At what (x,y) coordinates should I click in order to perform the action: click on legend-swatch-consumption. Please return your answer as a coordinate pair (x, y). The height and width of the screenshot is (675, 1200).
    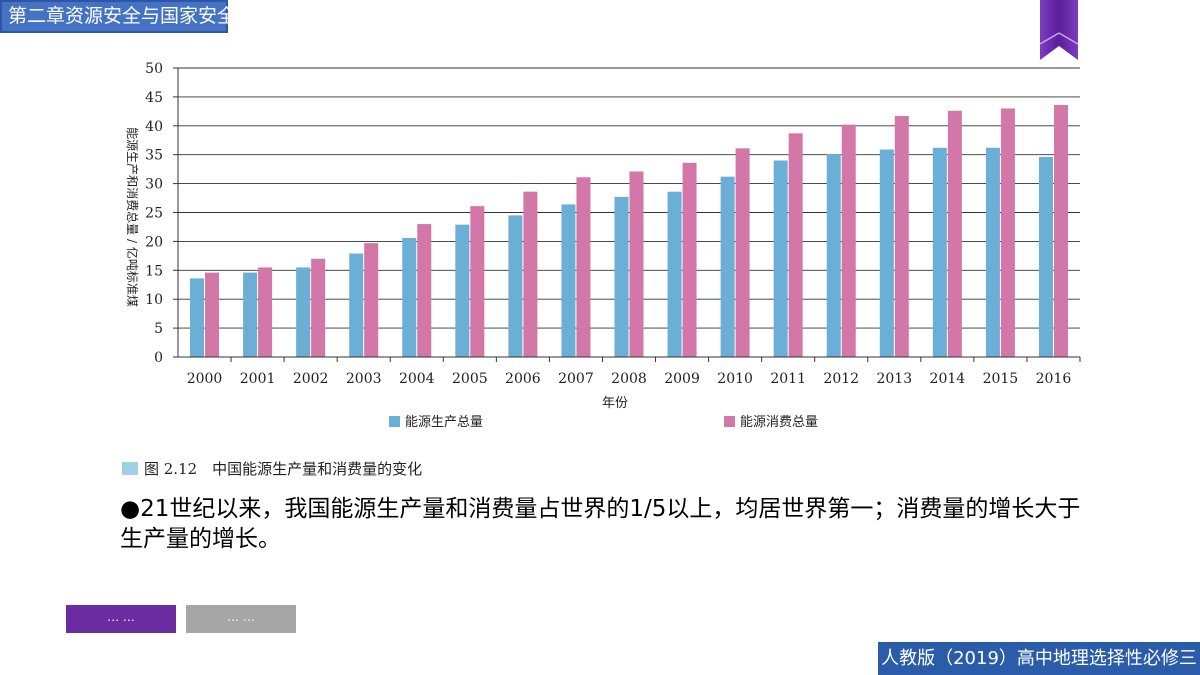
    Looking at the image, I should click on (729, 421).